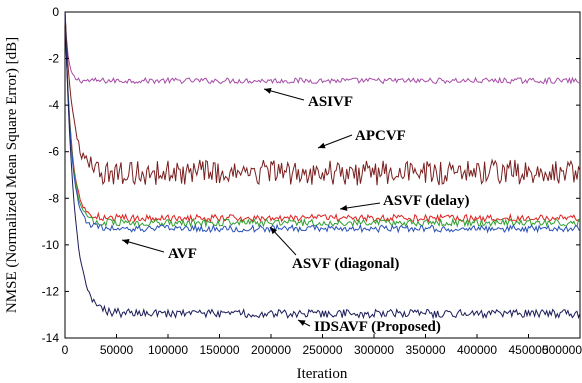 This screenshot has width=582, height=383. Describe the element at coordinates (380, 136) in the screenshot. I see `annotation-label: APCVF` at that location.